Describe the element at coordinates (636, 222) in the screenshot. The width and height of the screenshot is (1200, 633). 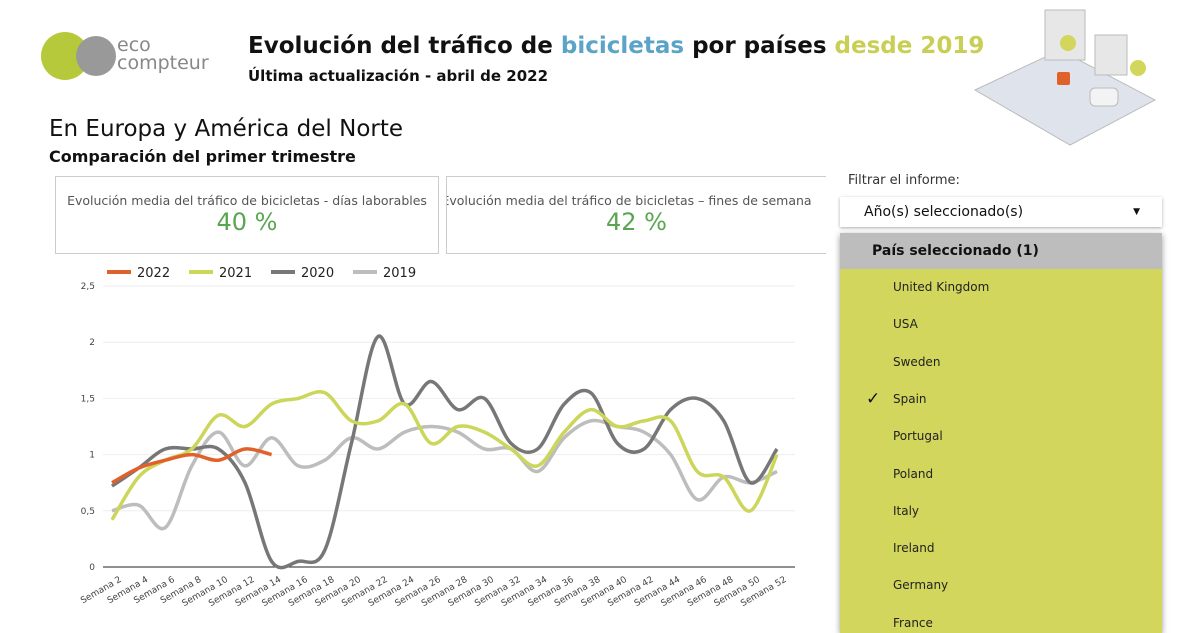
I see `kpi-value: 42 %` at that location.